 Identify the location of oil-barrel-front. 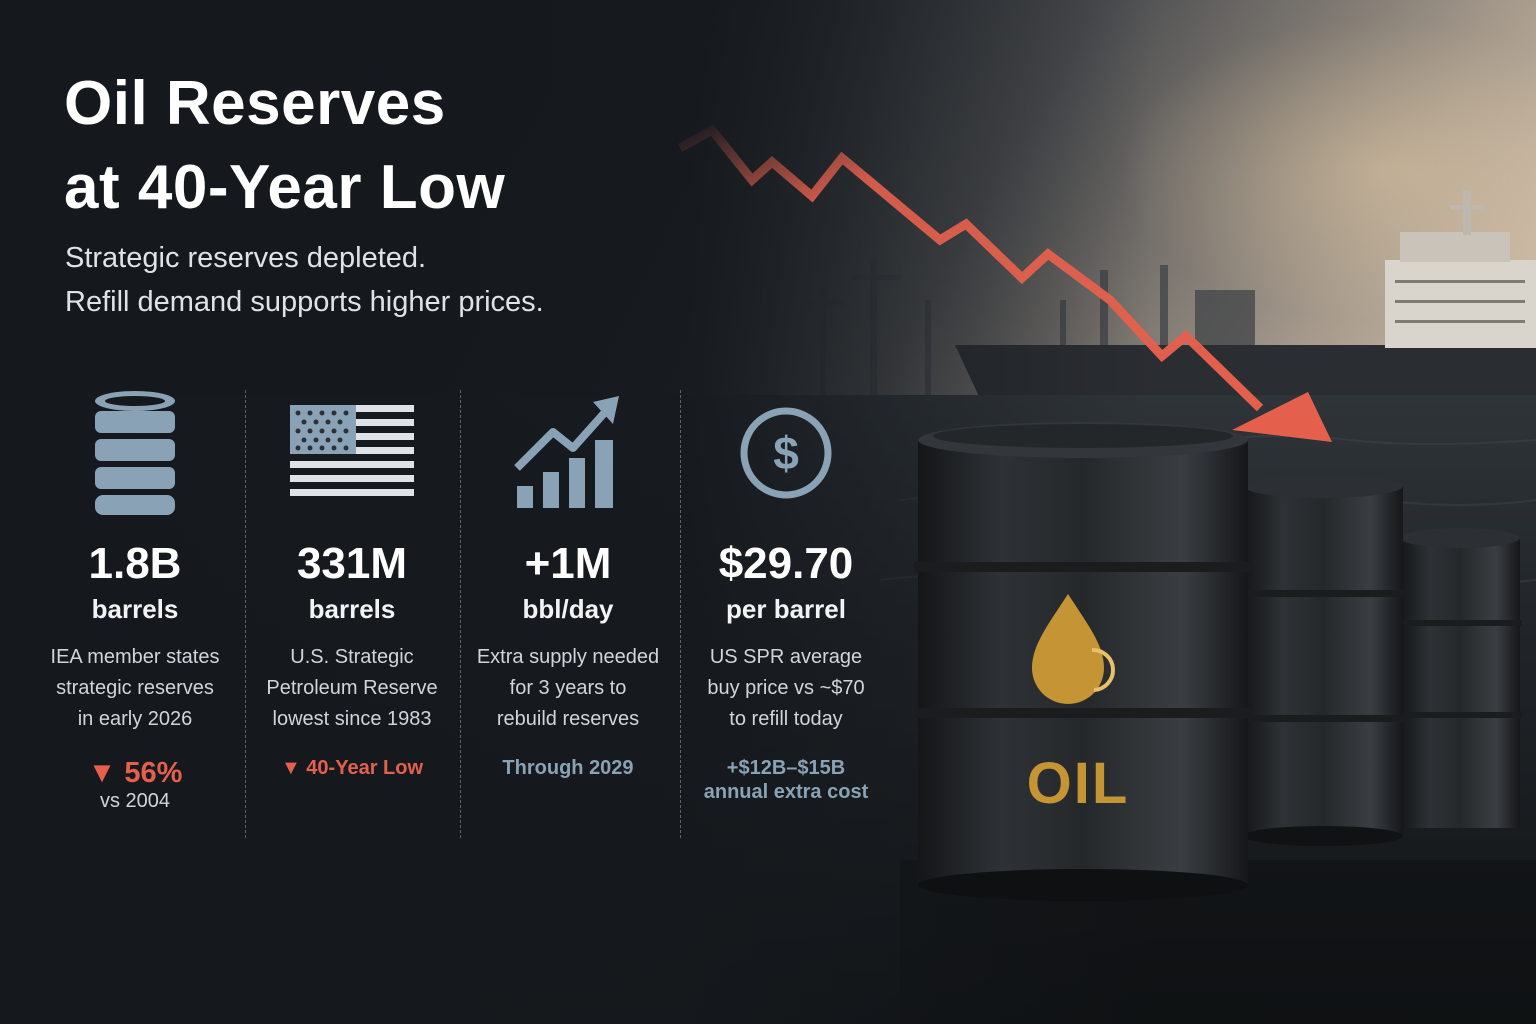
(1083, 661).